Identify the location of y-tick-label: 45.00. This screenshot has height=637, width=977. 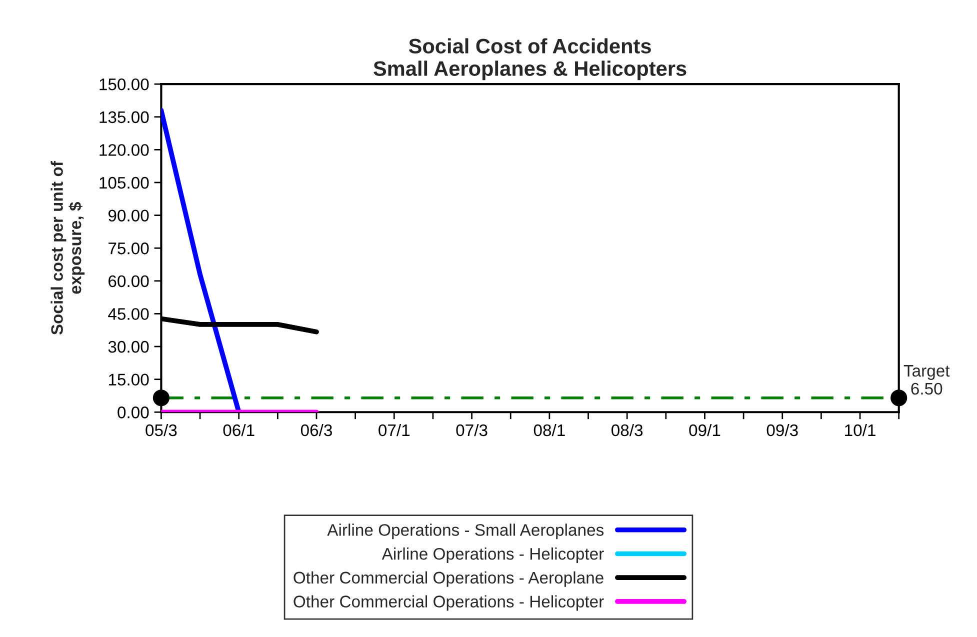
(128, 314).